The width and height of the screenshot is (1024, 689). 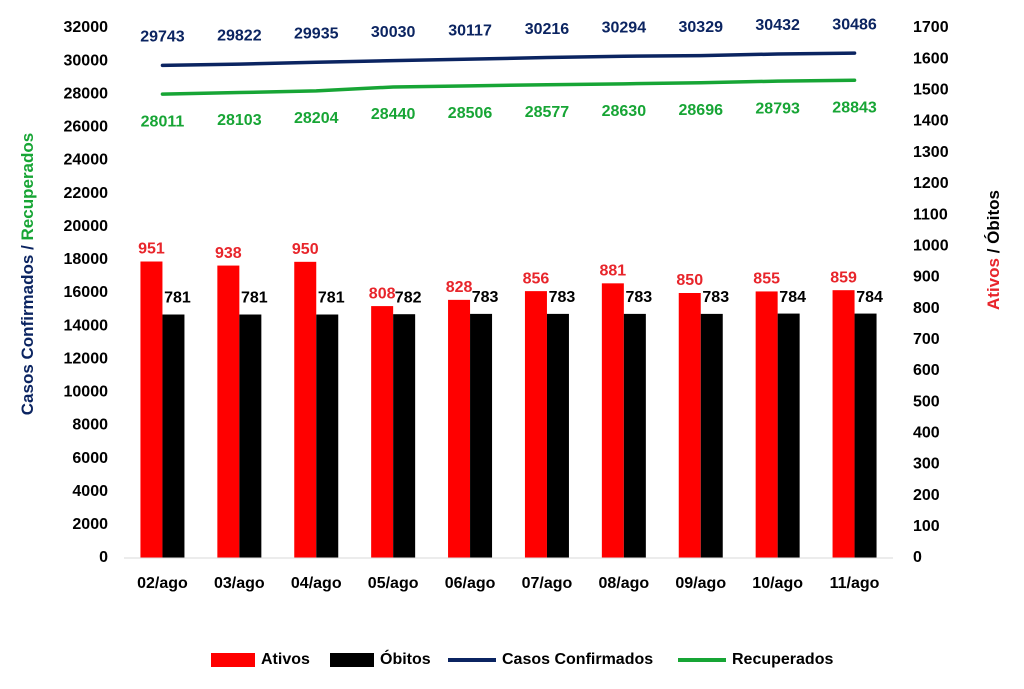 What do you see at coordinates (931, 183) in the screenshot?
I see `right-axis-tick-label: 1200` at bounding box center [931, 183].